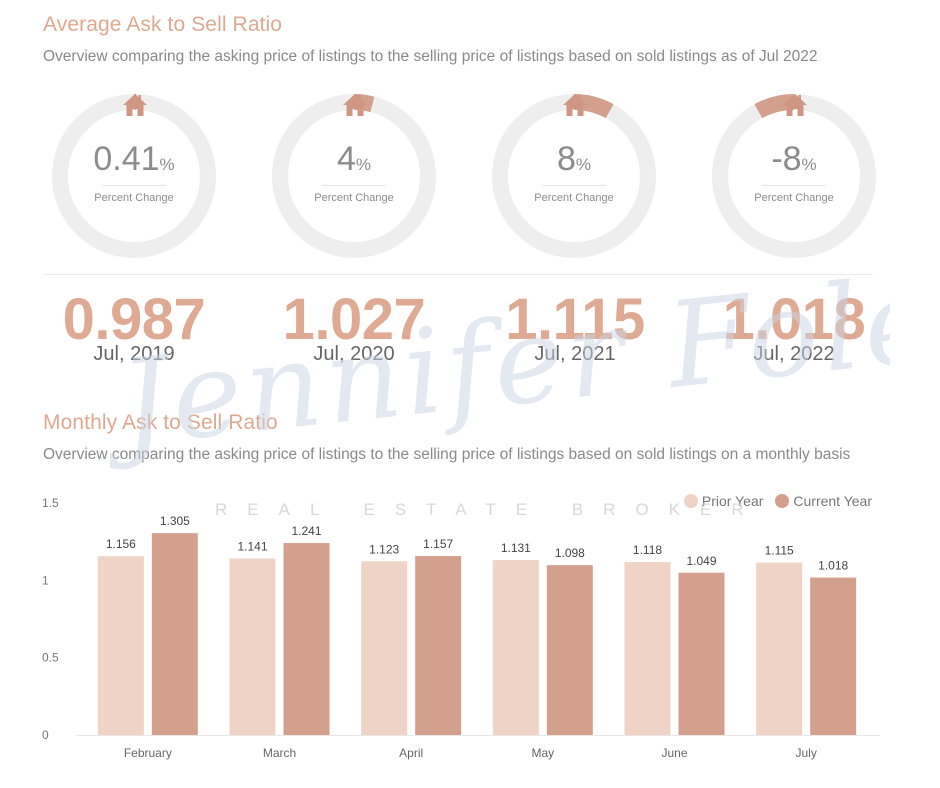 Image resolution: width=940 pixels, height=788 pixels. What do you see at coordinates (542, 753) in the screenshot?
I see `x-tick-label: May` at bounding box center [542, 753].